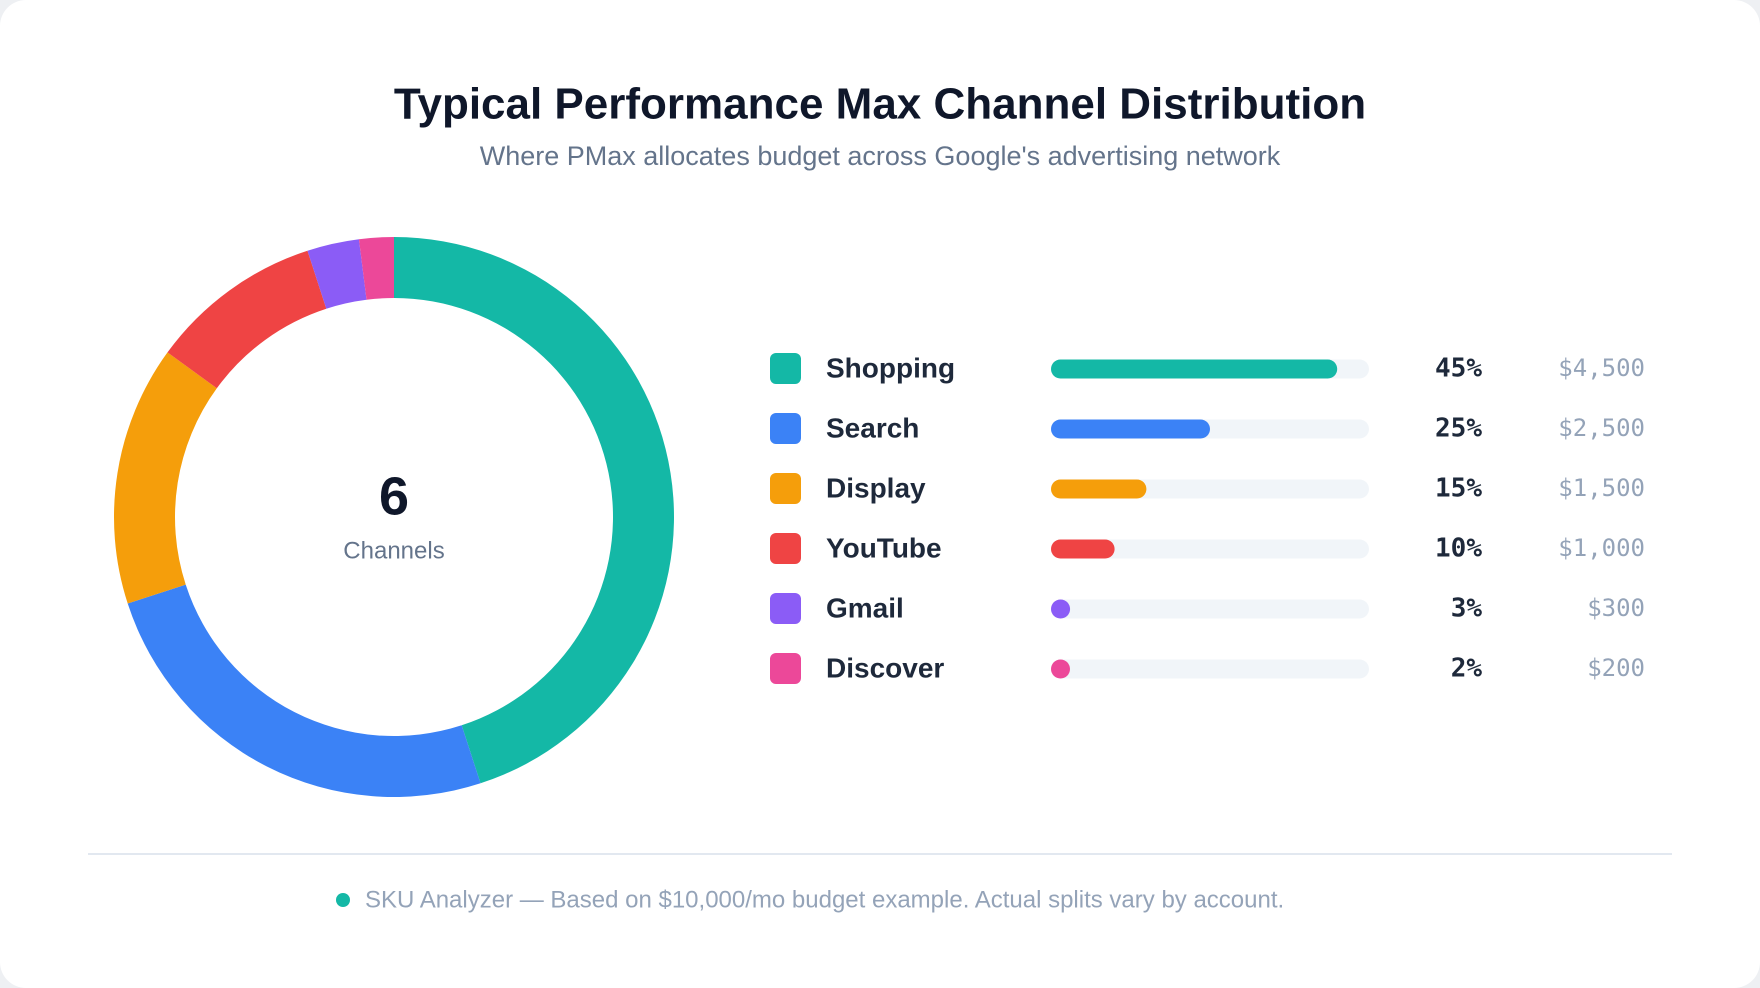 This screenshot has width=1760, height=988. Describe the element at coordinates (1601, 548) in the screenshot. I see `amount-label: $1,000` at that location.